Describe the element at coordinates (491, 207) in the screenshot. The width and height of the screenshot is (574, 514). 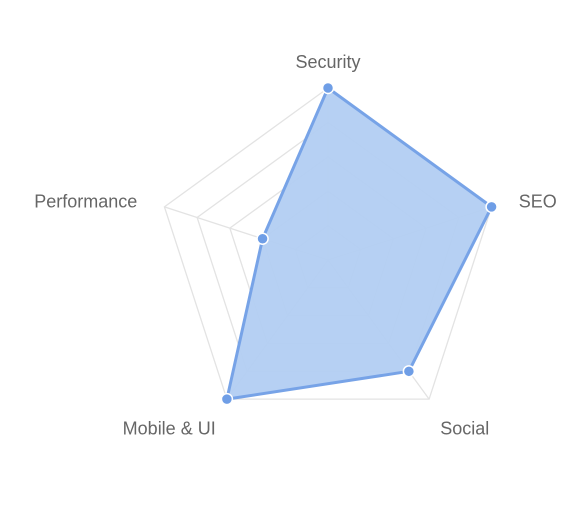
I see `data-point-seo` at that location.